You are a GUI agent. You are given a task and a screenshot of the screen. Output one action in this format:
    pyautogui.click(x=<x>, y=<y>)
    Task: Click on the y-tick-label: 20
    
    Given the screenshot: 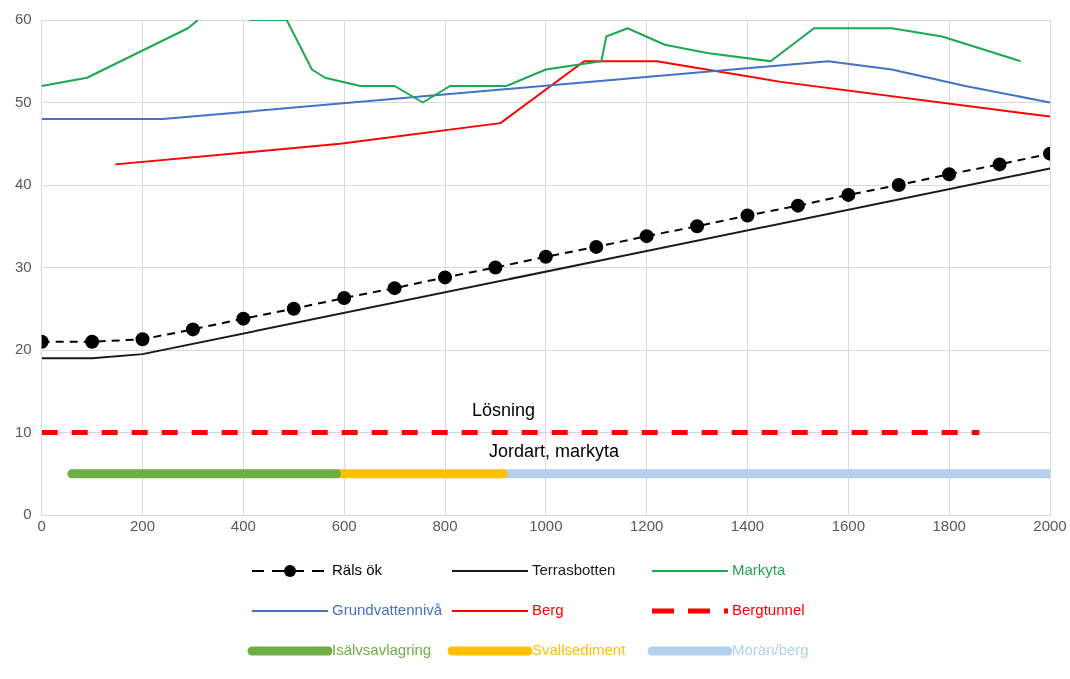 What is the action you would take?
    pyautogui.click(x=23, y=349)
    